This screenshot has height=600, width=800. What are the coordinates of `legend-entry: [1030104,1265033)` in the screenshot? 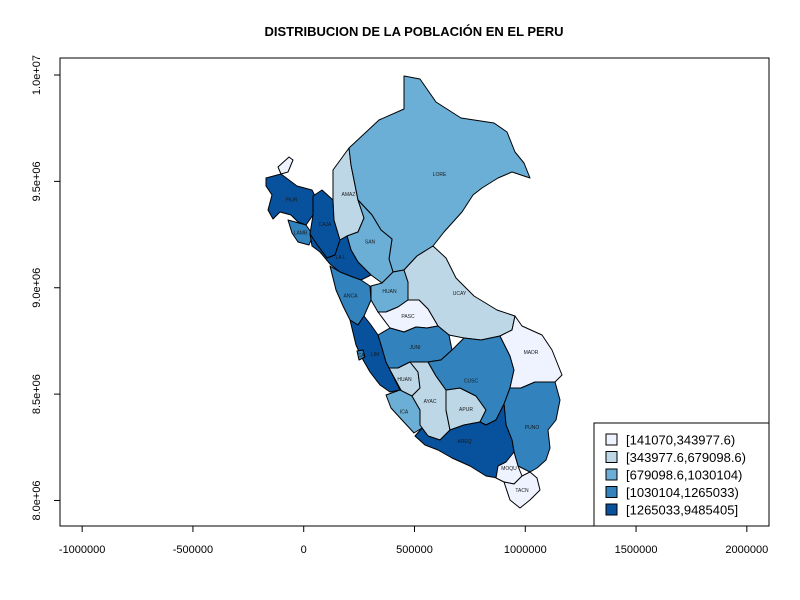 It's located at (682, 492).